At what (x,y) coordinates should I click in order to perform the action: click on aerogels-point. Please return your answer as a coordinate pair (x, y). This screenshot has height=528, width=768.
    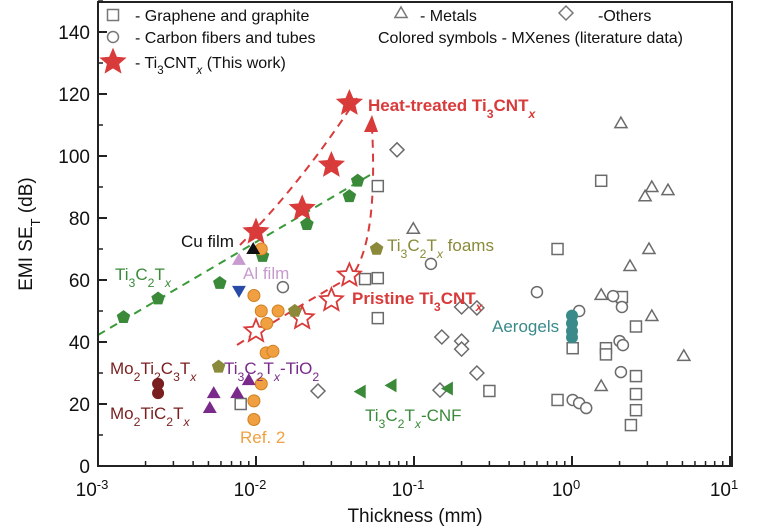
    Looking at the image, I should click on (572, 337).